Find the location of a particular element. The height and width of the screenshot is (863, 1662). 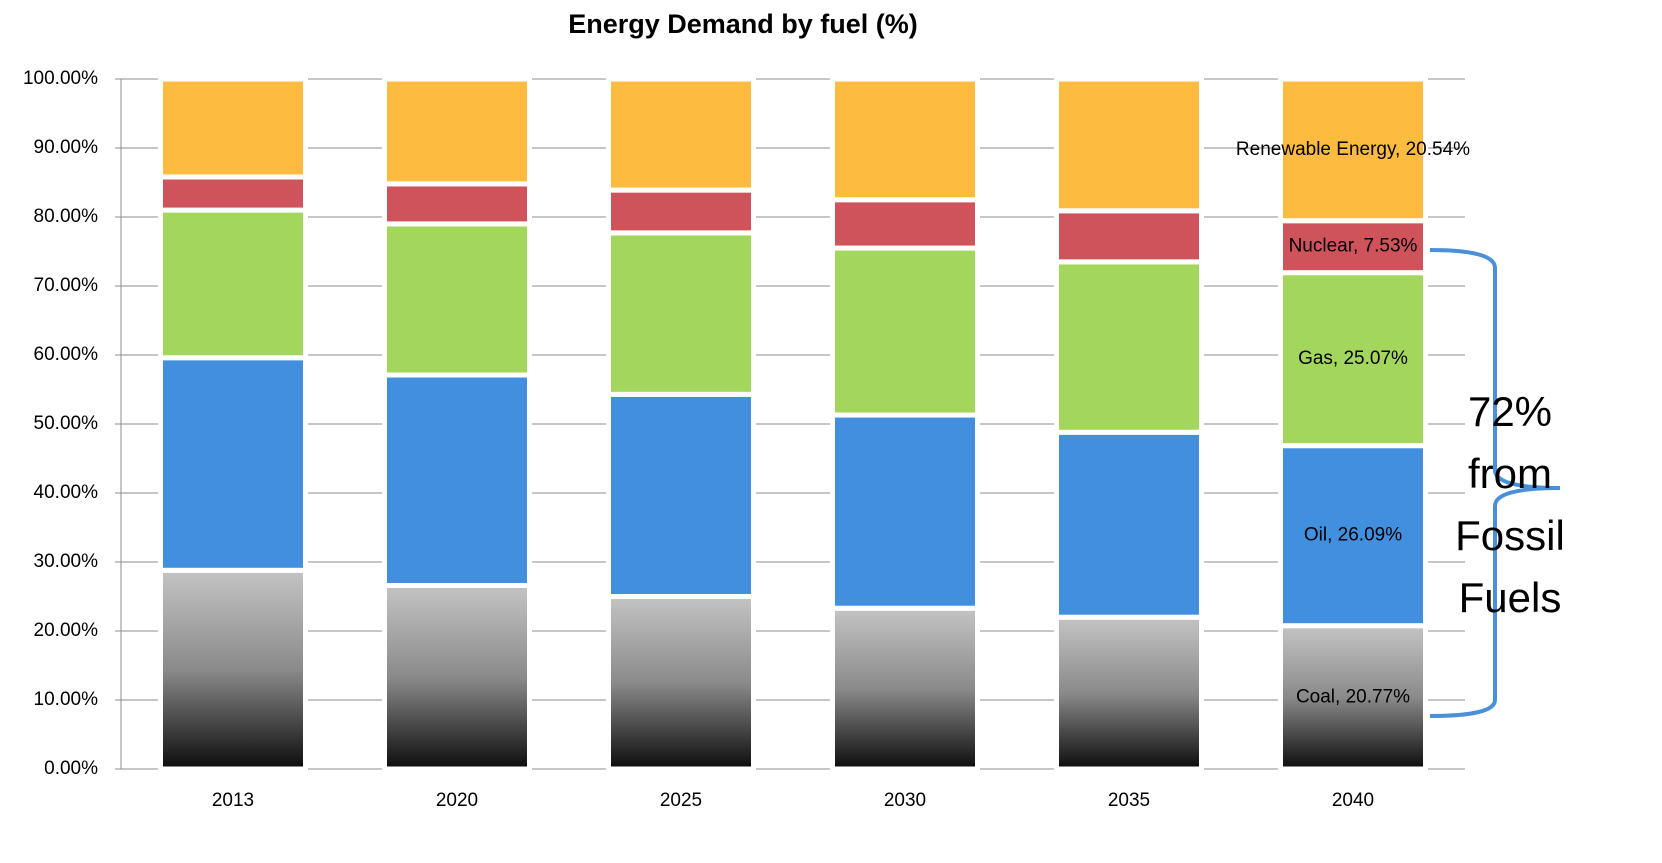

annotation: from is located at coordinates (1510, 473).